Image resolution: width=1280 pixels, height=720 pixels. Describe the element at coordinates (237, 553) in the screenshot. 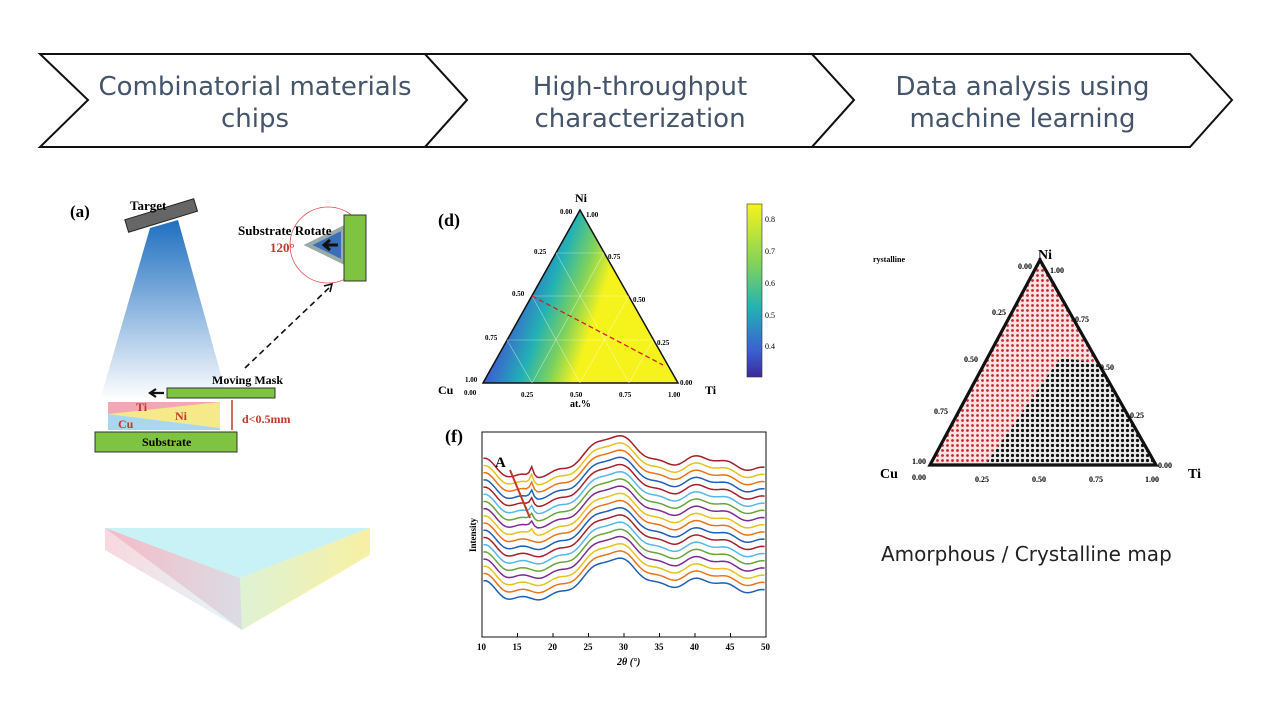

I see `wedge-top` at that location.